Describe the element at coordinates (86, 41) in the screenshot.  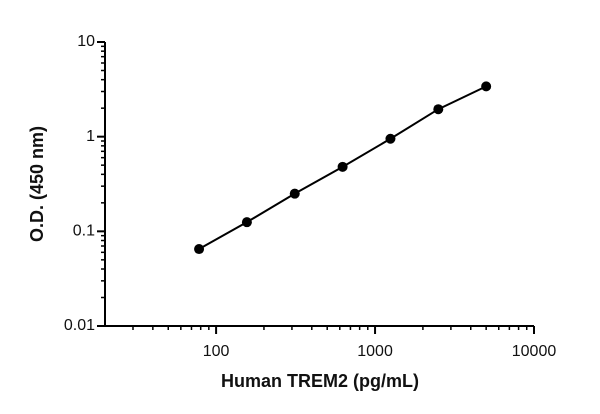
I see `y-tick-label: 10` at that location.